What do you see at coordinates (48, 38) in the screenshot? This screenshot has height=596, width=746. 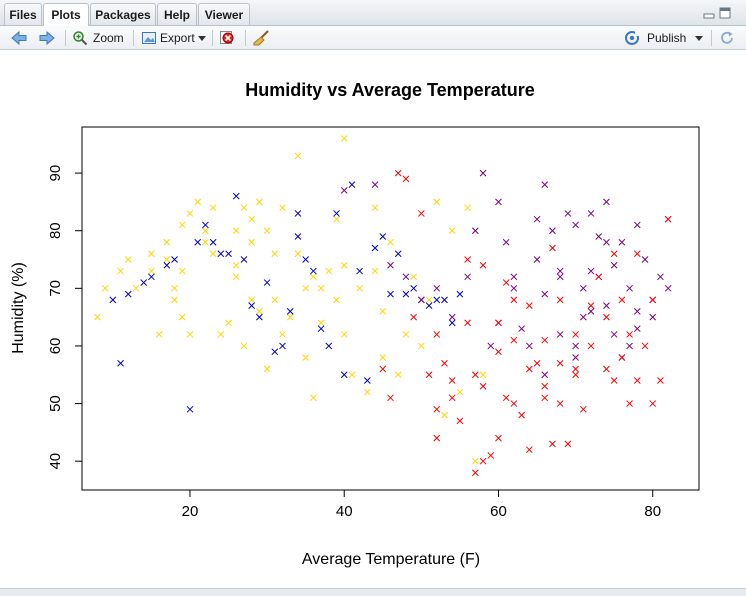 I see `forward-button` at bounding box center [48, 38].